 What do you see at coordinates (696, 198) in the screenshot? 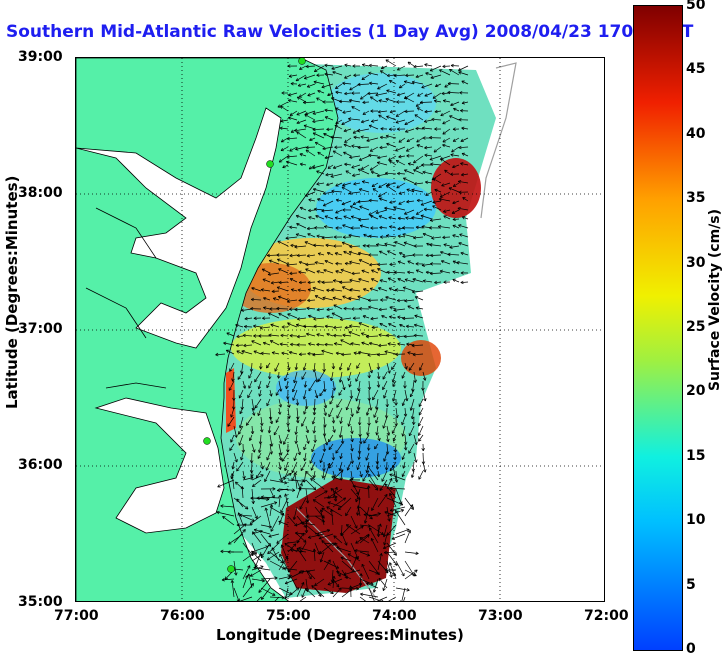
I see `colorbar-tick-label: 35` at bounding box center [696, 198].